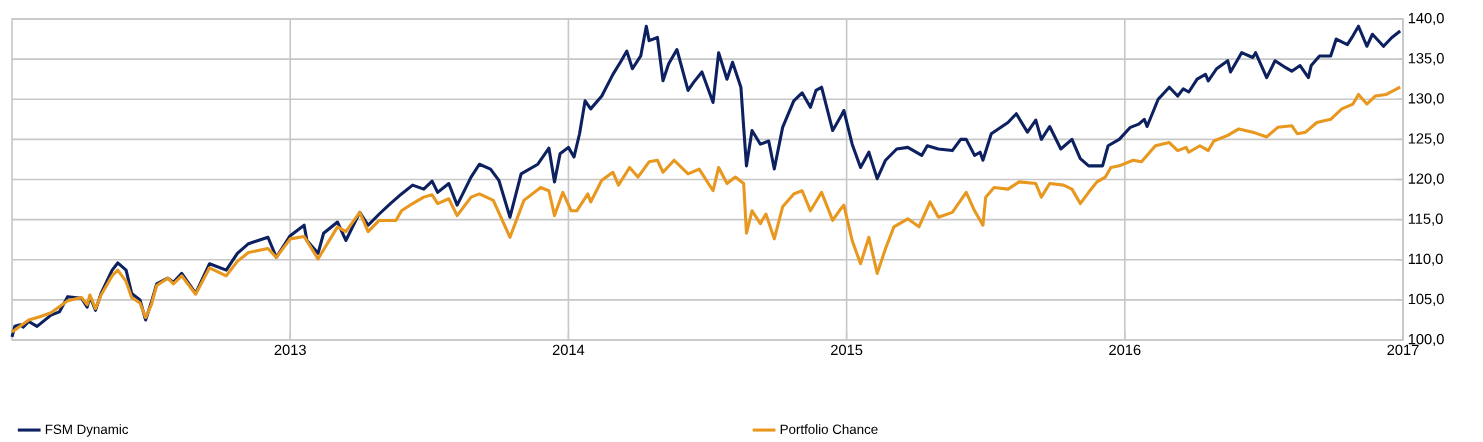  What do you see at coordinates (1426, 59) in the screenshot?
I see `y-tick-label: 135,0` at bounding box center [1426, 59].